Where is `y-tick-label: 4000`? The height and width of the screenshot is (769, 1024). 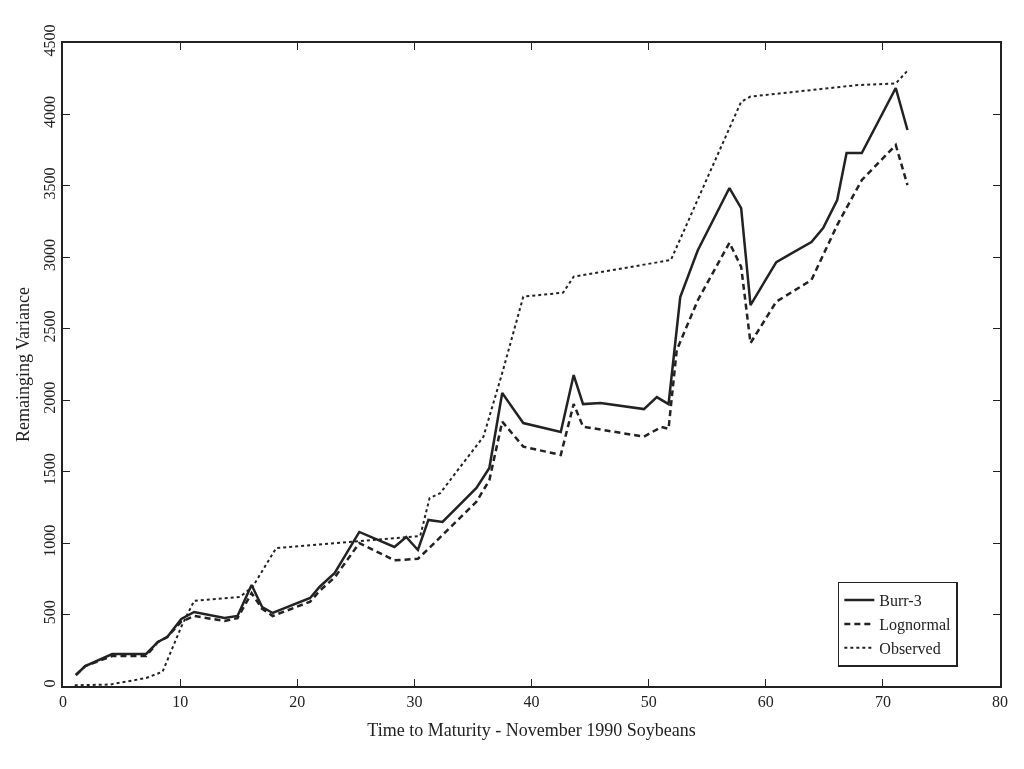
y-tick-label: 4000 is located at coordinates (49, 112).